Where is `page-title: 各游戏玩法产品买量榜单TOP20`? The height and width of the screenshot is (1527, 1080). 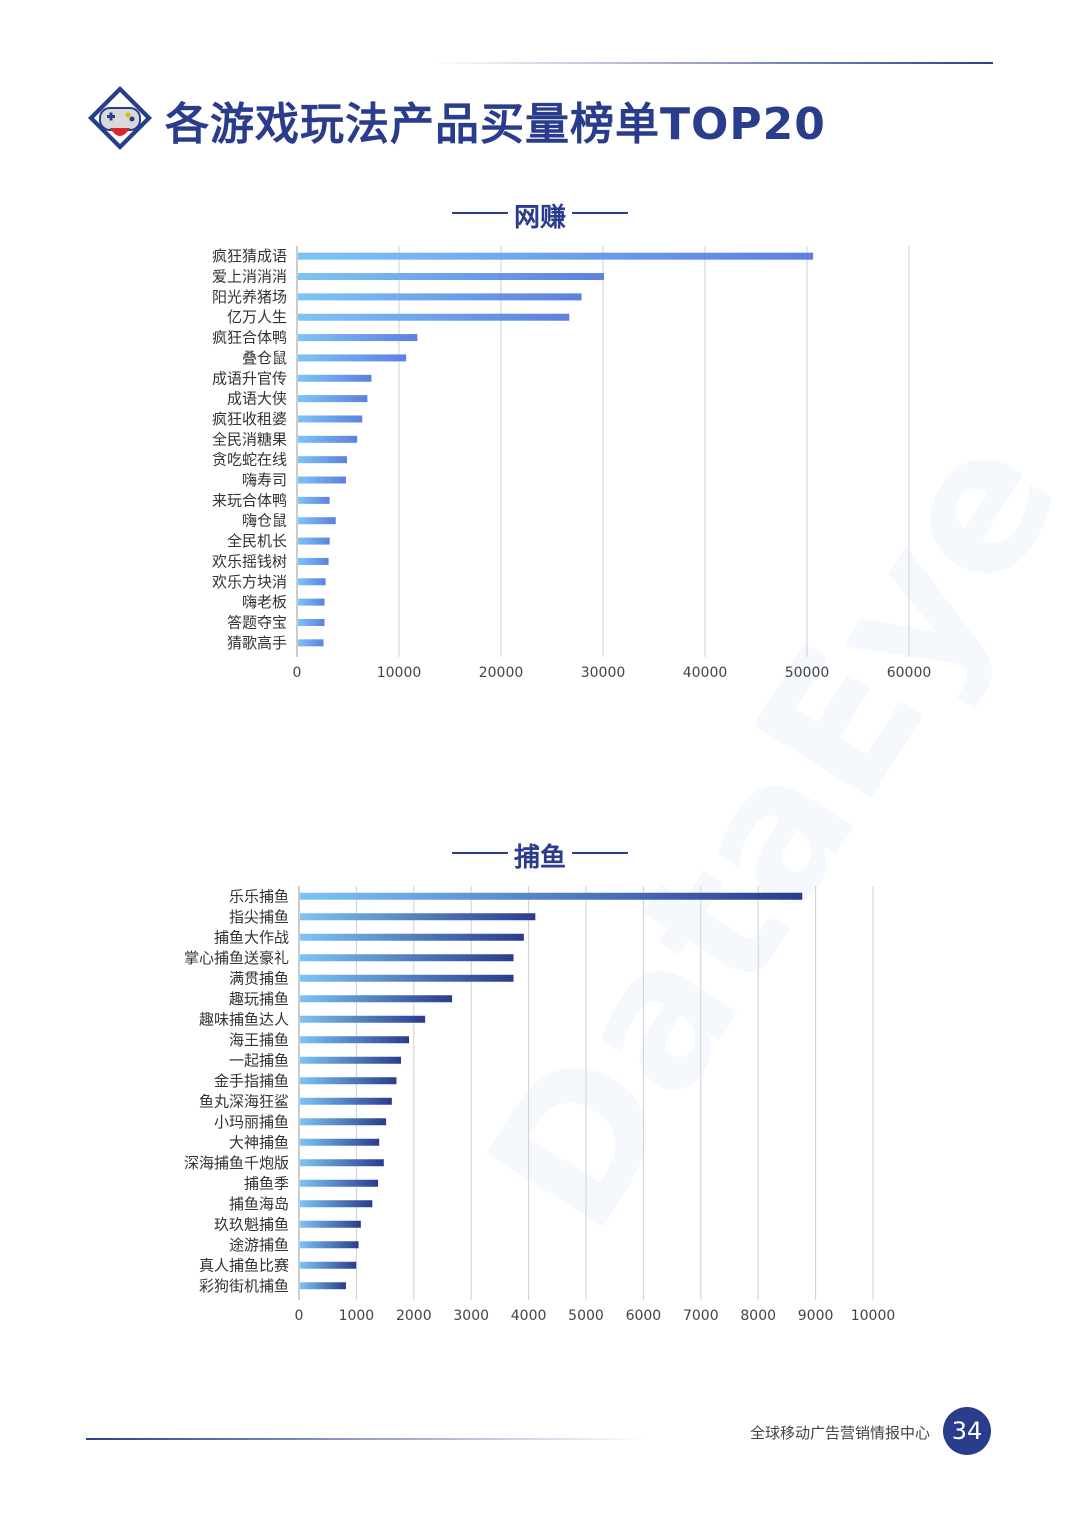 page-title: 各游戏玩法产品买量榜单TOP20 is located at coordinates (495, 124).